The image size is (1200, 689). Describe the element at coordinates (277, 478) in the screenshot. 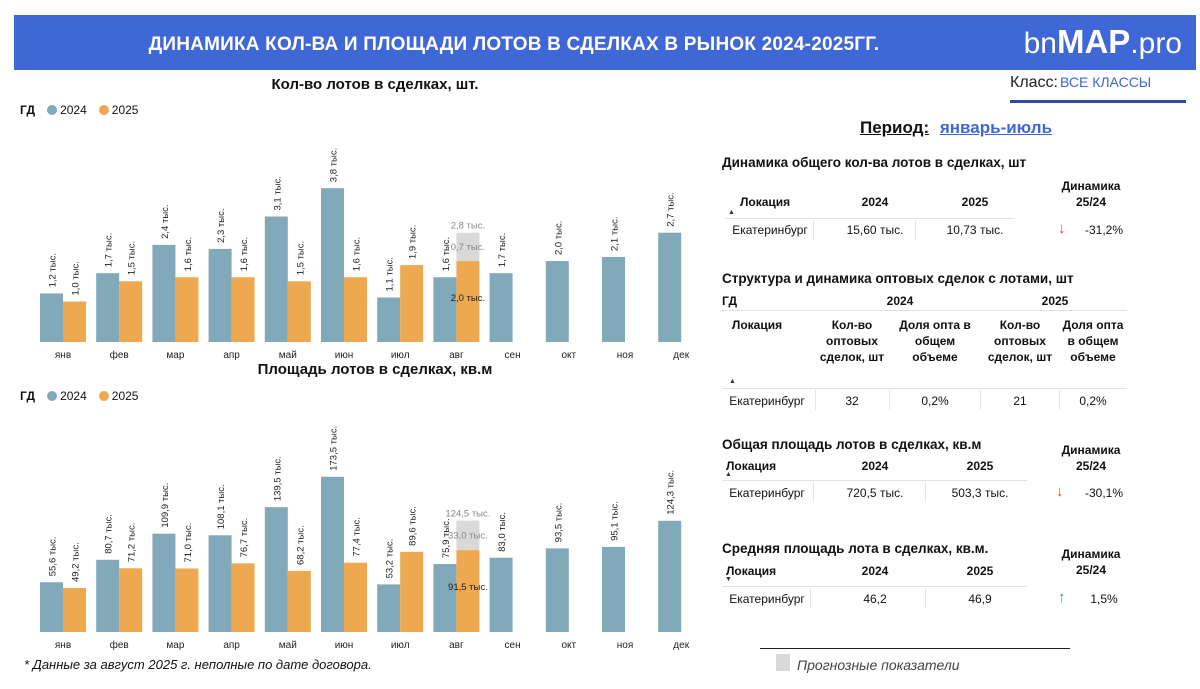

I see `data-label-2024-май: 139,5 тыс.` at that location.